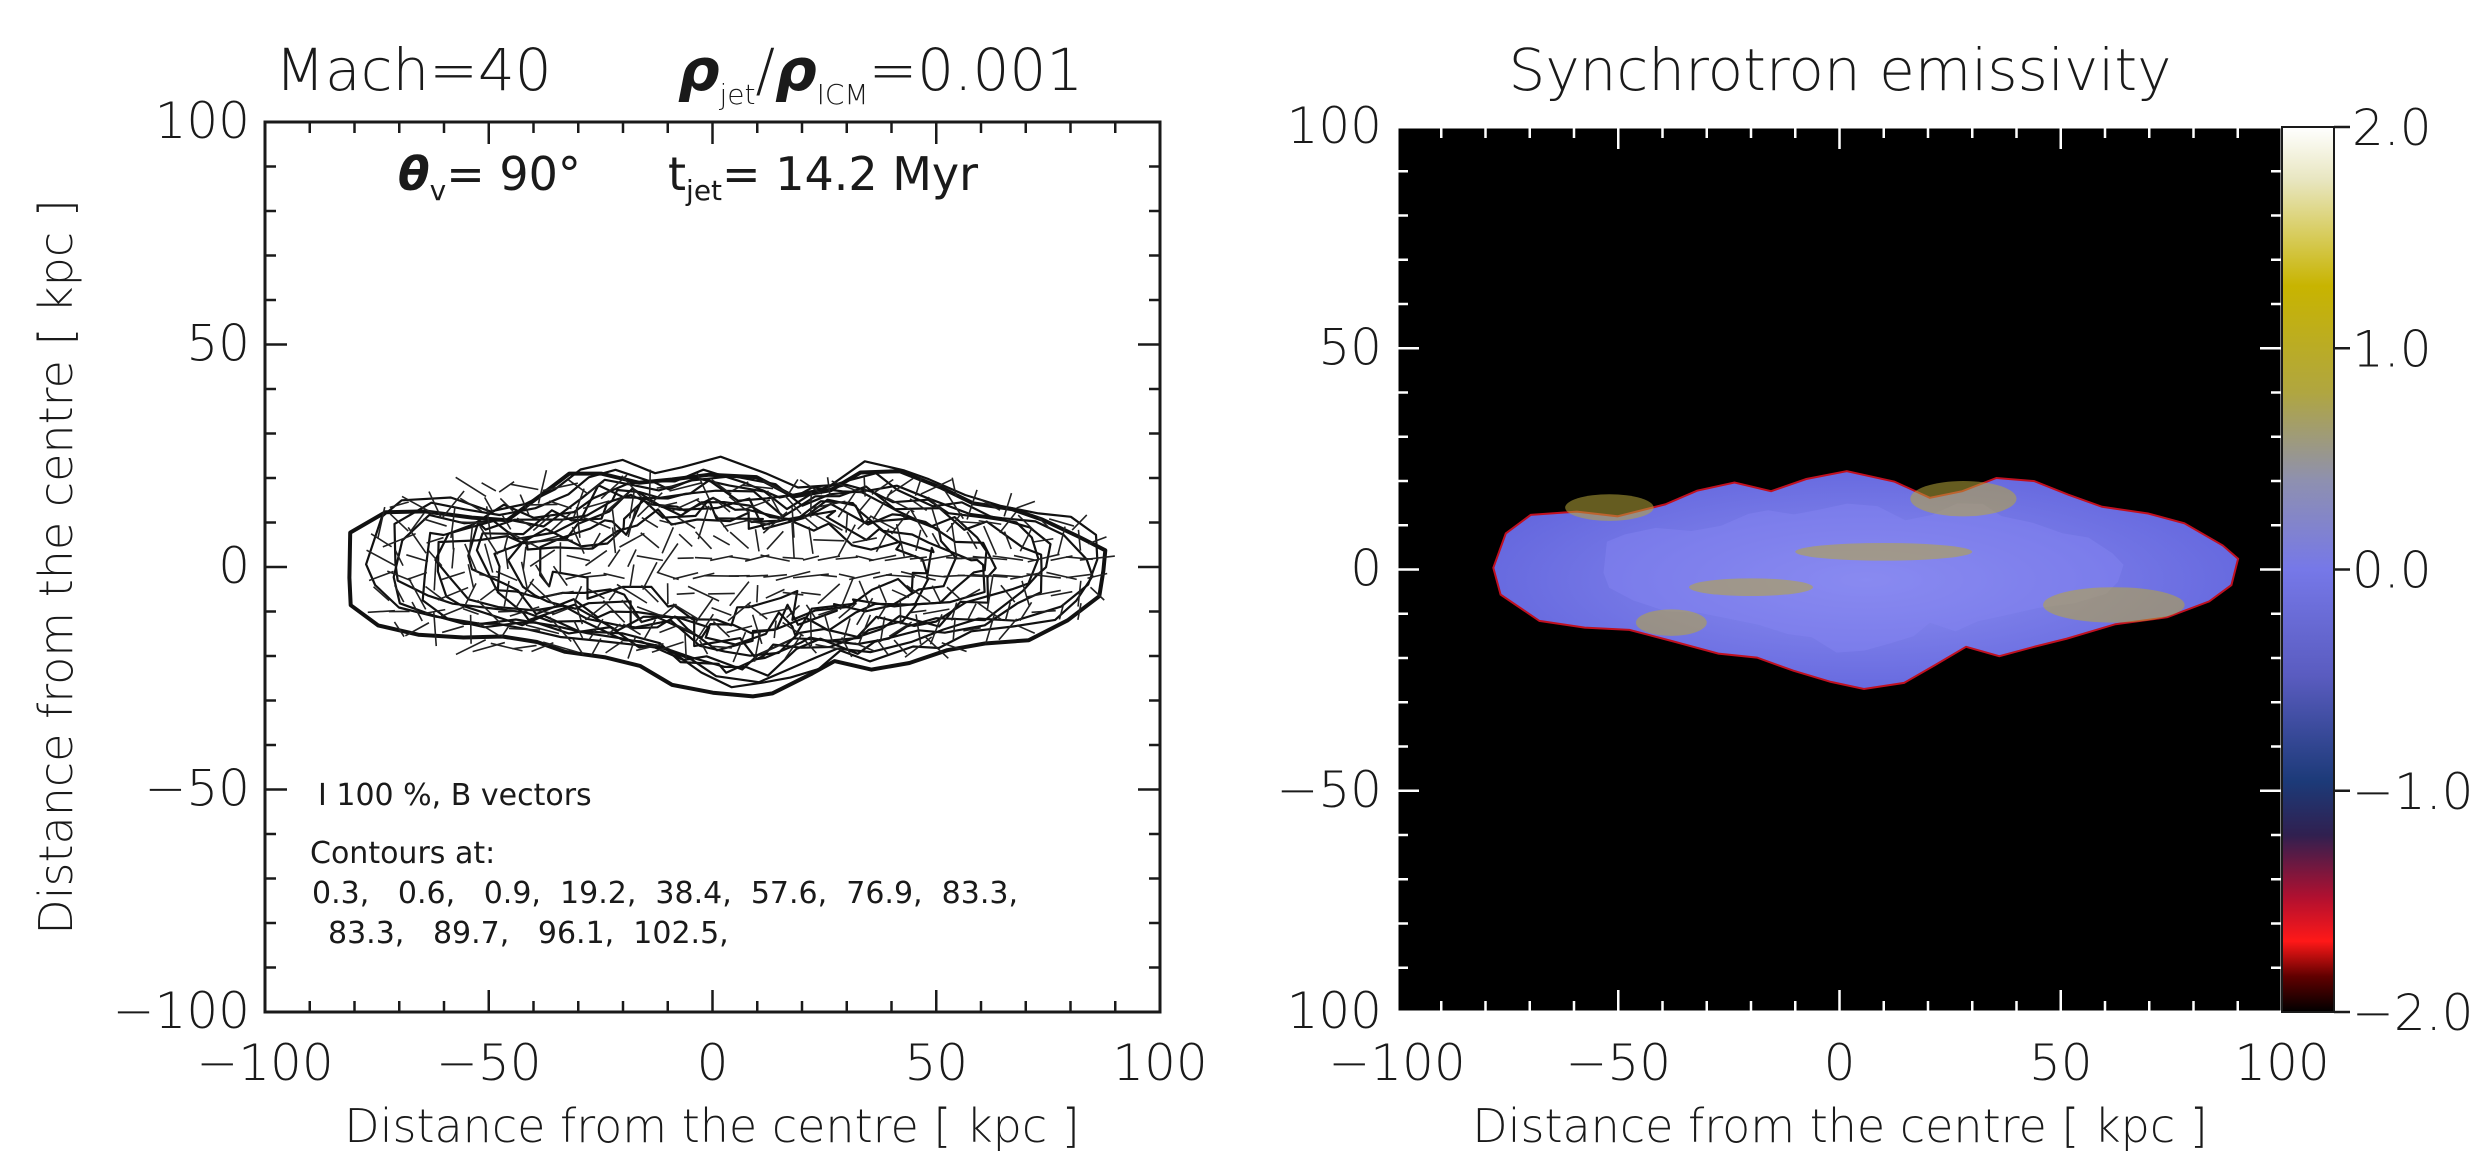  What do you see at coordinates (713, 1063) in the screenshot?
I see `x-tick-label: 0` at bounding box center [713, 1063].